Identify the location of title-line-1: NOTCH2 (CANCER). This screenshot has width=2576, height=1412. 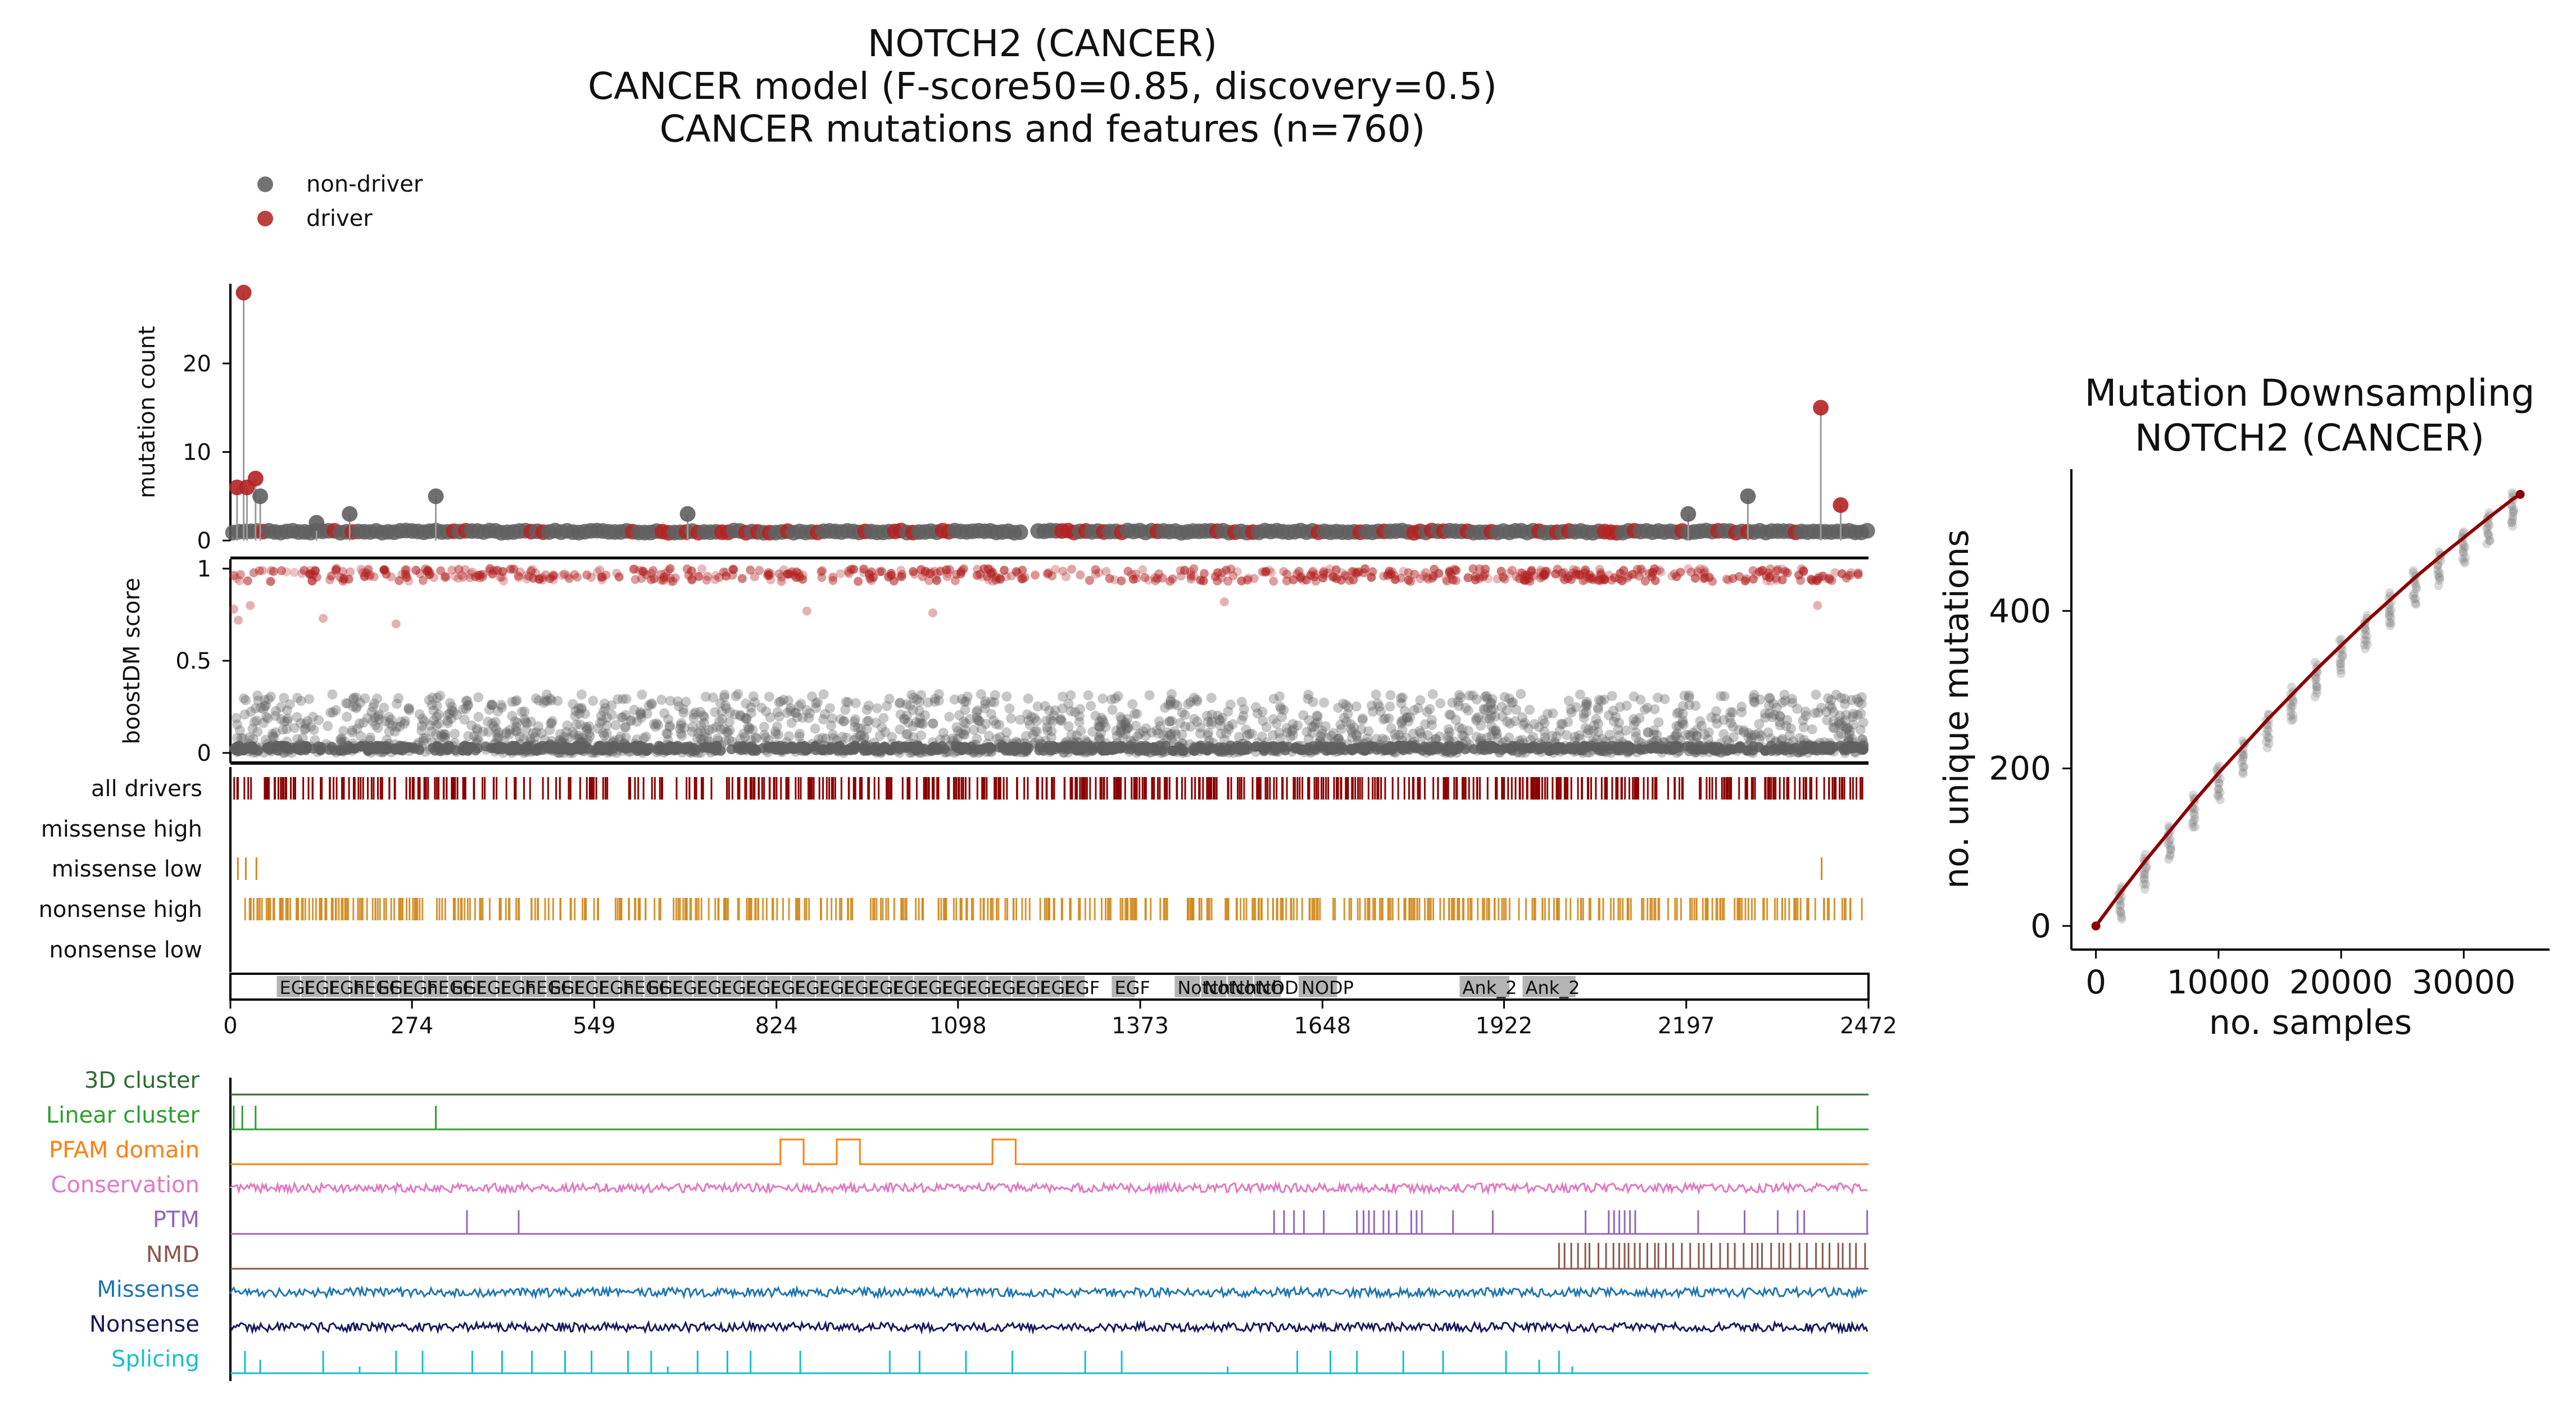
(1042, 43).